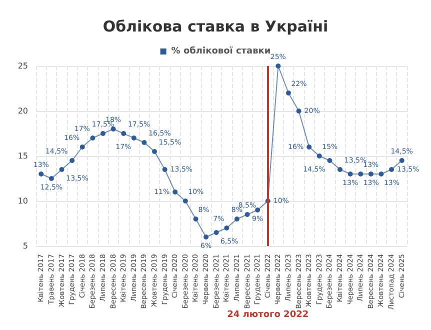  I want to click on ref-line-label: 24 лютого 2022, so click(268, 315).